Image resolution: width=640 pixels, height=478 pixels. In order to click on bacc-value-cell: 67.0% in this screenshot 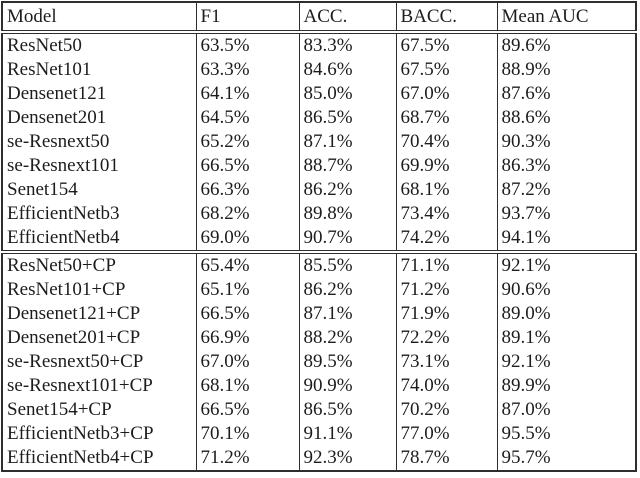, I will do `click(446, 94)`.